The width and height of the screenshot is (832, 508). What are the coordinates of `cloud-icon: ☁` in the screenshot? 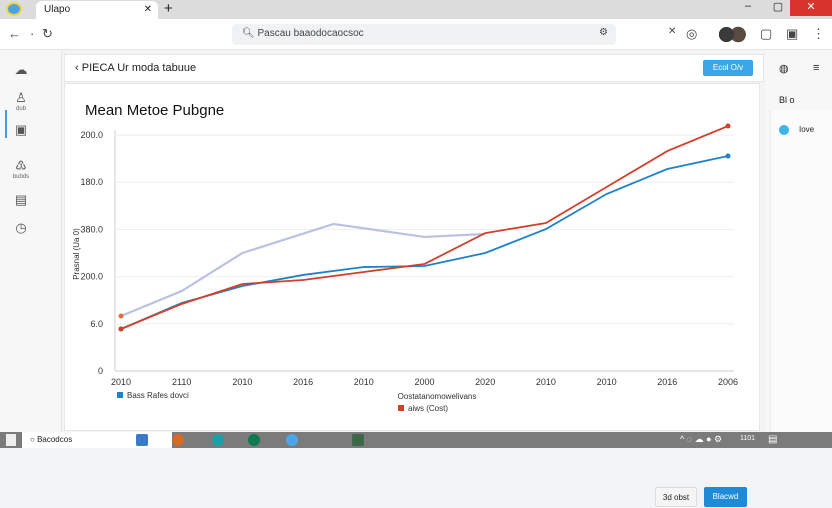 It's located at (21, 69).